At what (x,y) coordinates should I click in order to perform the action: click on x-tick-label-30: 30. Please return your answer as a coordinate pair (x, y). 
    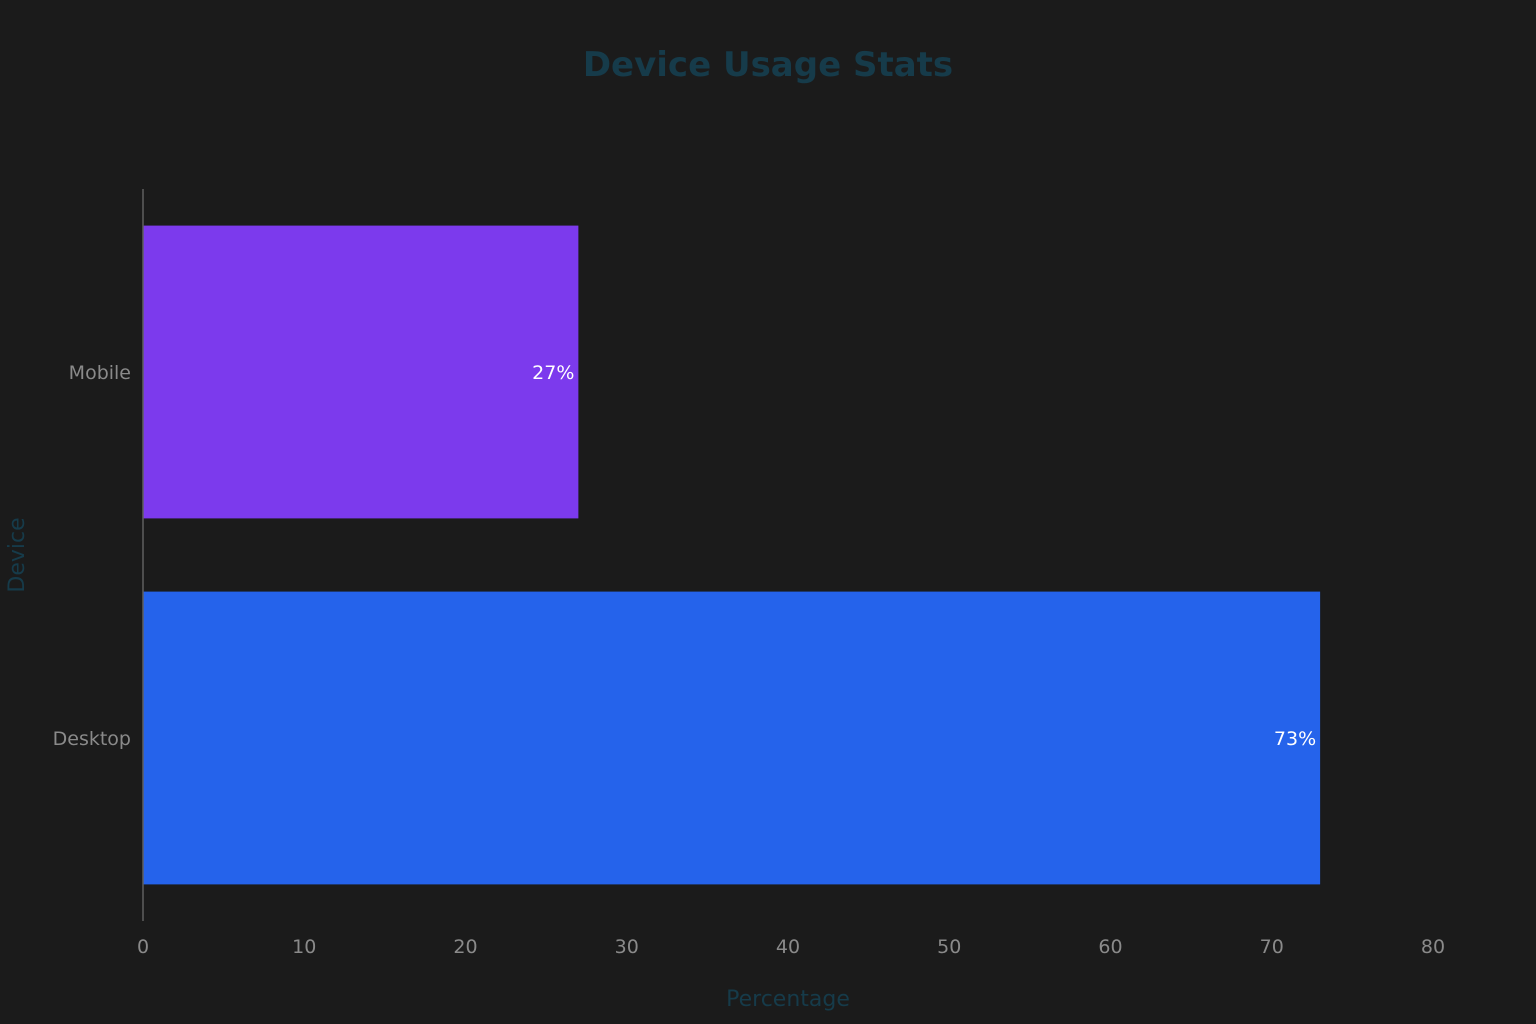
    Looking at the image, I should click on (627, 947).